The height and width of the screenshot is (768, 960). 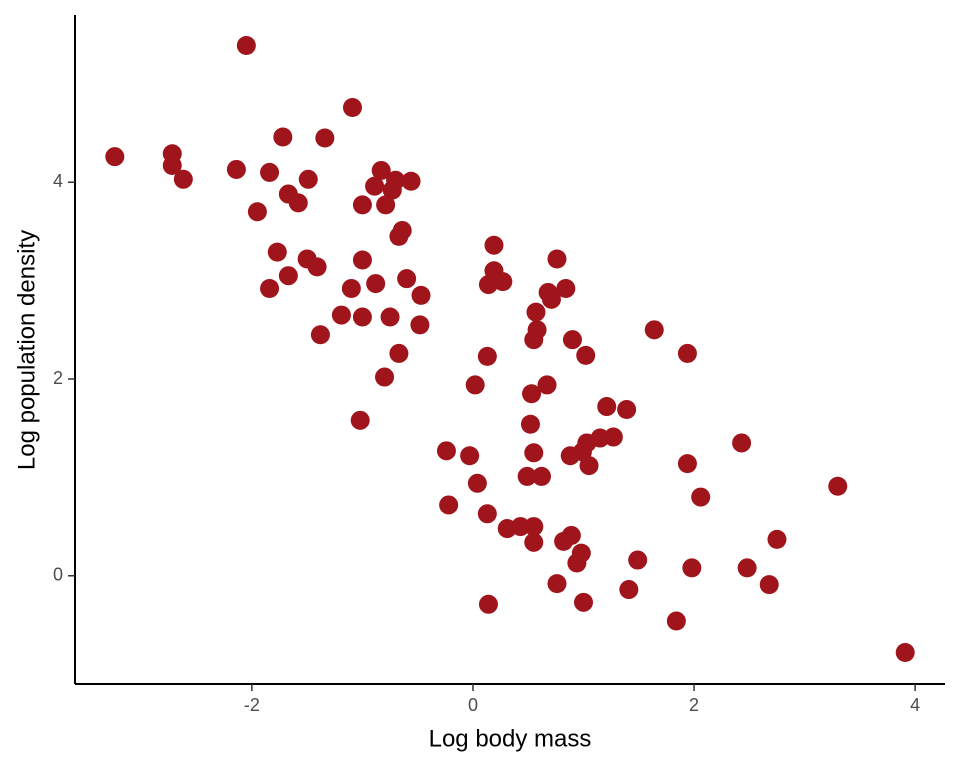 What do you see at coordinates (58, 181) in the screenshot?
I see `y-tick-label: 4` at bounding box center [58, 181].